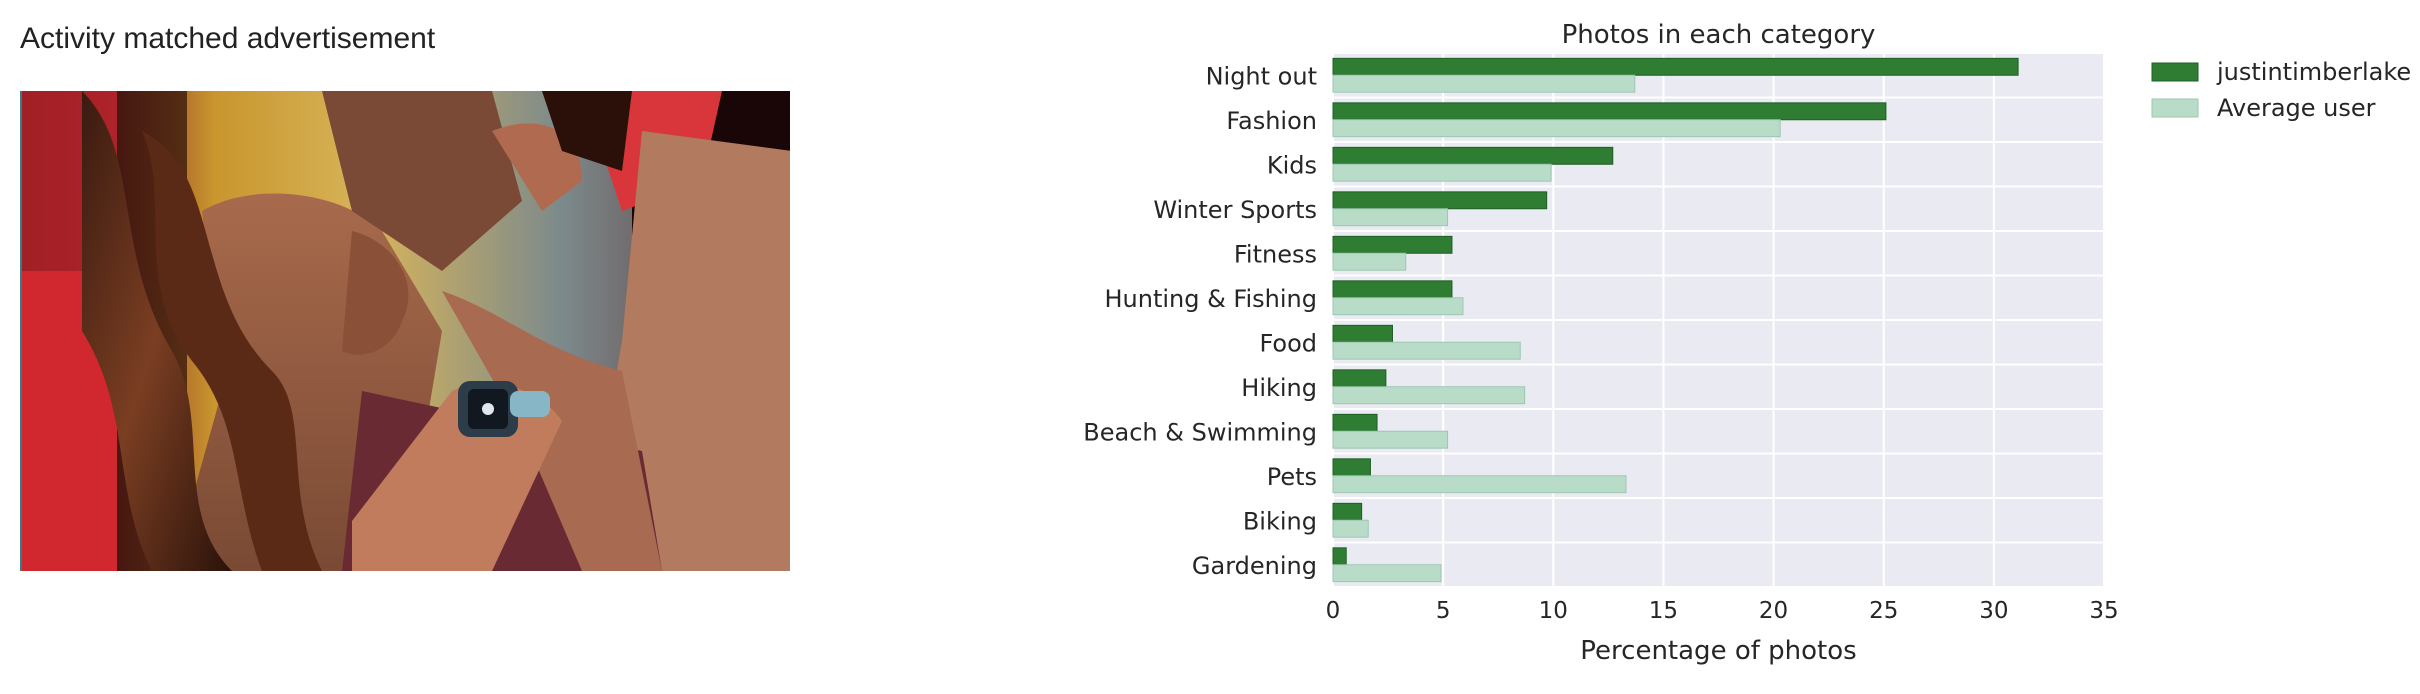 The width and height of the screenshot is (2420, 694). Describe the element at coordinates (1254, 566) in the screenshot. I see `category-label: Gardening` at that location.